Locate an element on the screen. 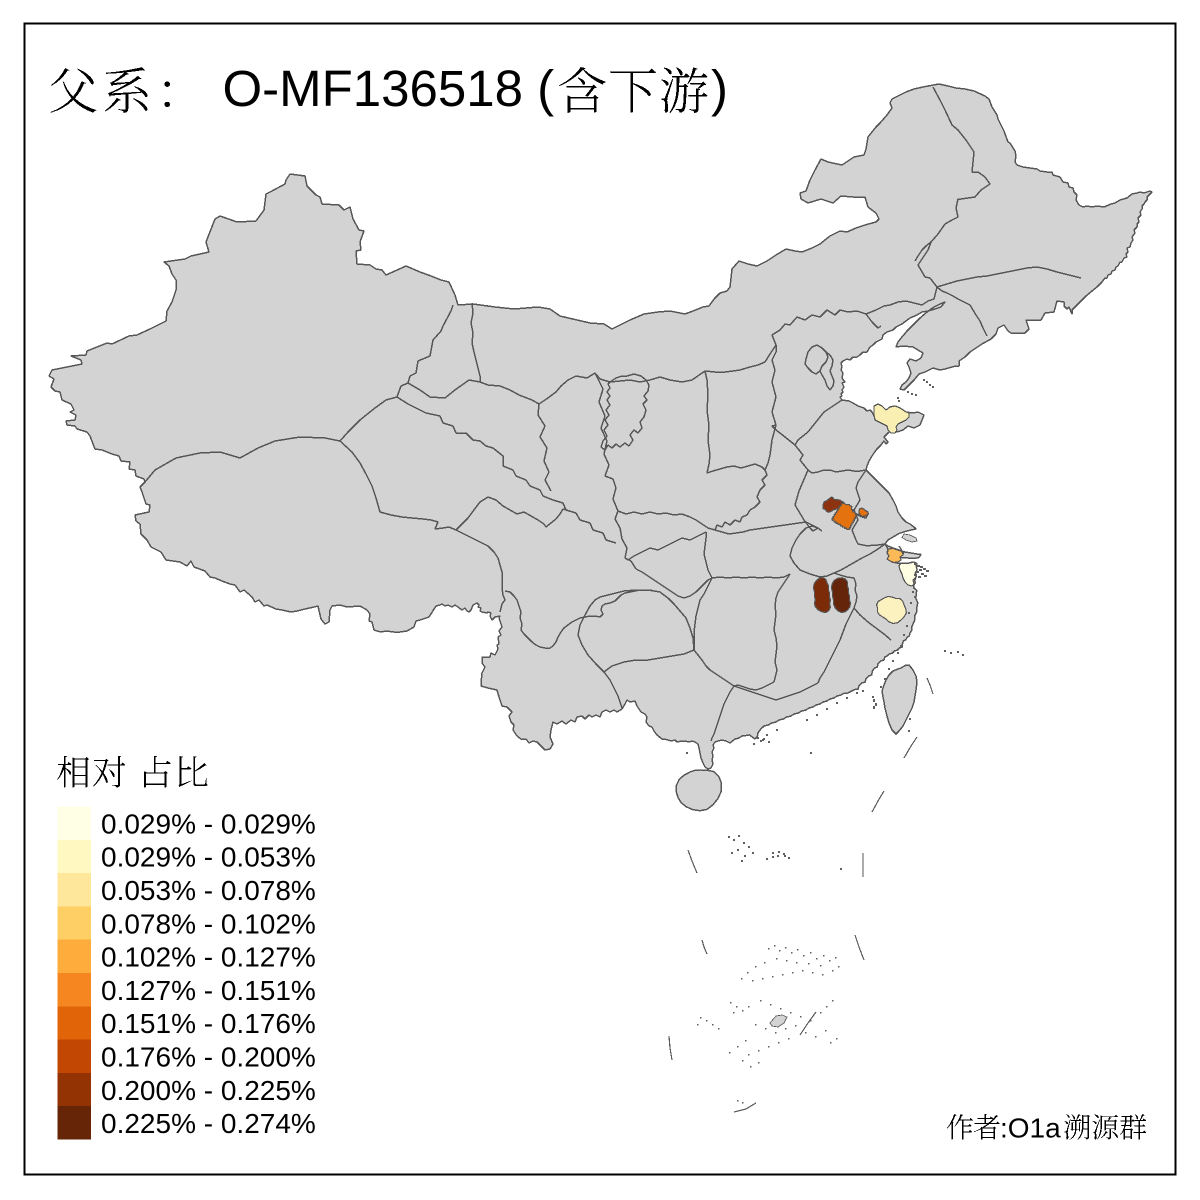 This screenshot has width=1200, height=1200. svg-text: 0.151% - 0.176% is located at coordinates (208, 1023).